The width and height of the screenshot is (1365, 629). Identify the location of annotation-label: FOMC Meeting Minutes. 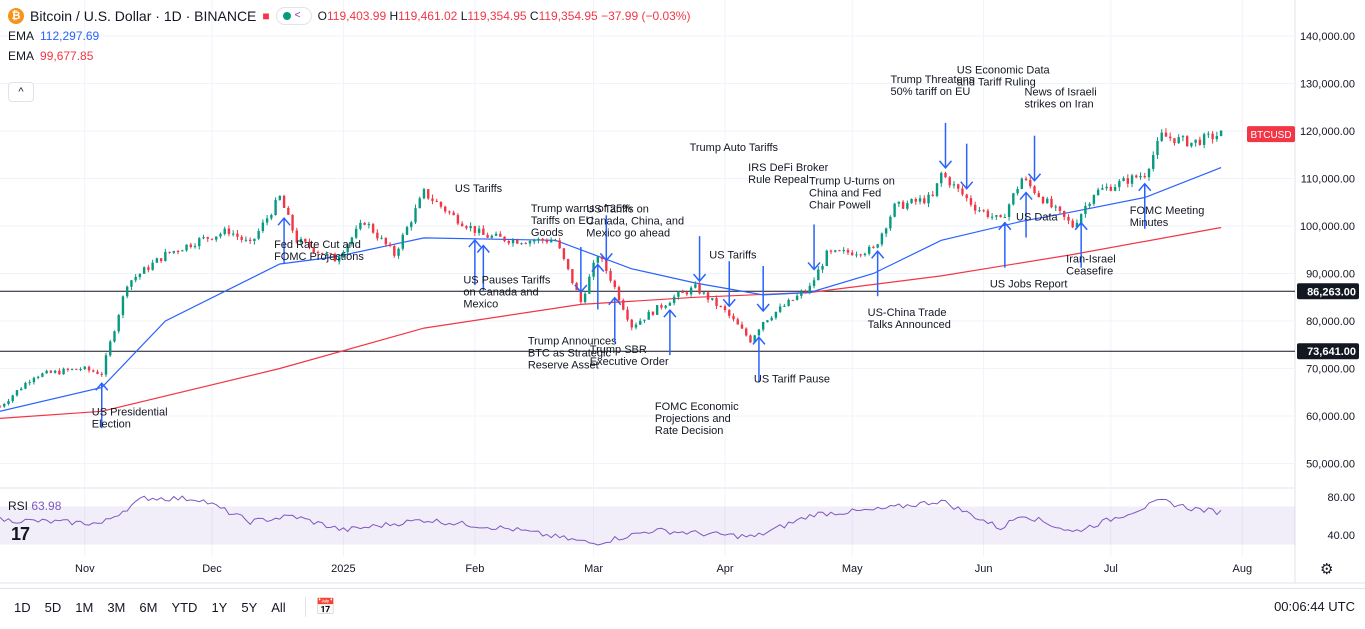
(1167, 217).